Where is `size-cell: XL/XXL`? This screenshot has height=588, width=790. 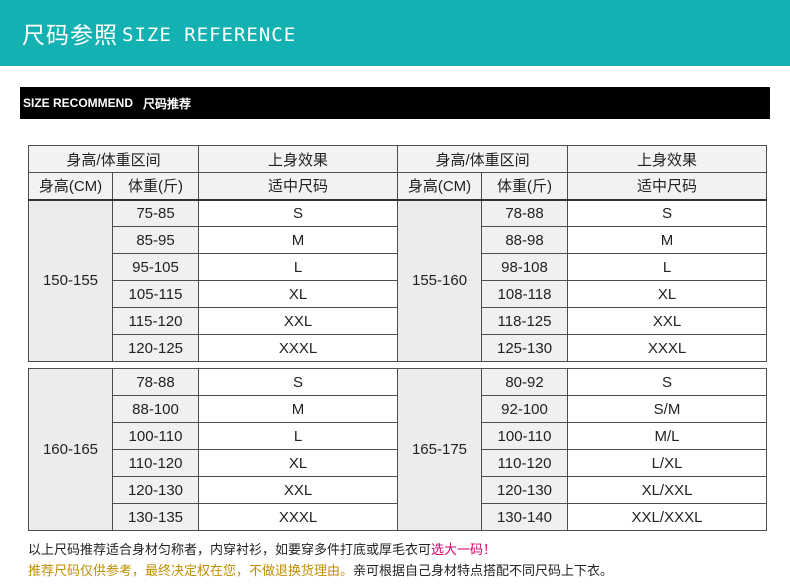
size-cell: XL/XXL is located at coordinates (667, 490).